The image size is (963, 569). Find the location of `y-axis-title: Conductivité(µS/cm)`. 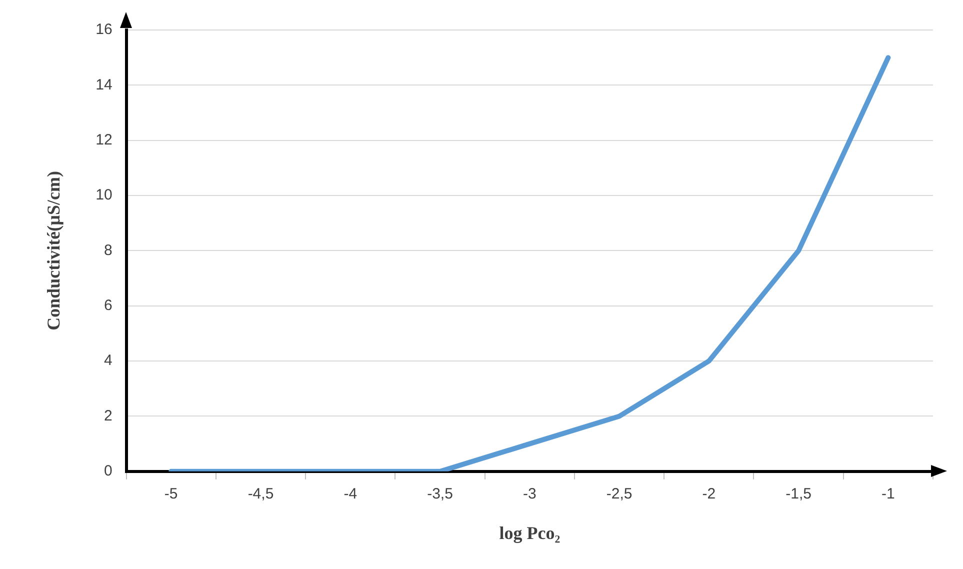

y-axis-title: Conductivité(µS/cm) is located at coordinates (53, 250).